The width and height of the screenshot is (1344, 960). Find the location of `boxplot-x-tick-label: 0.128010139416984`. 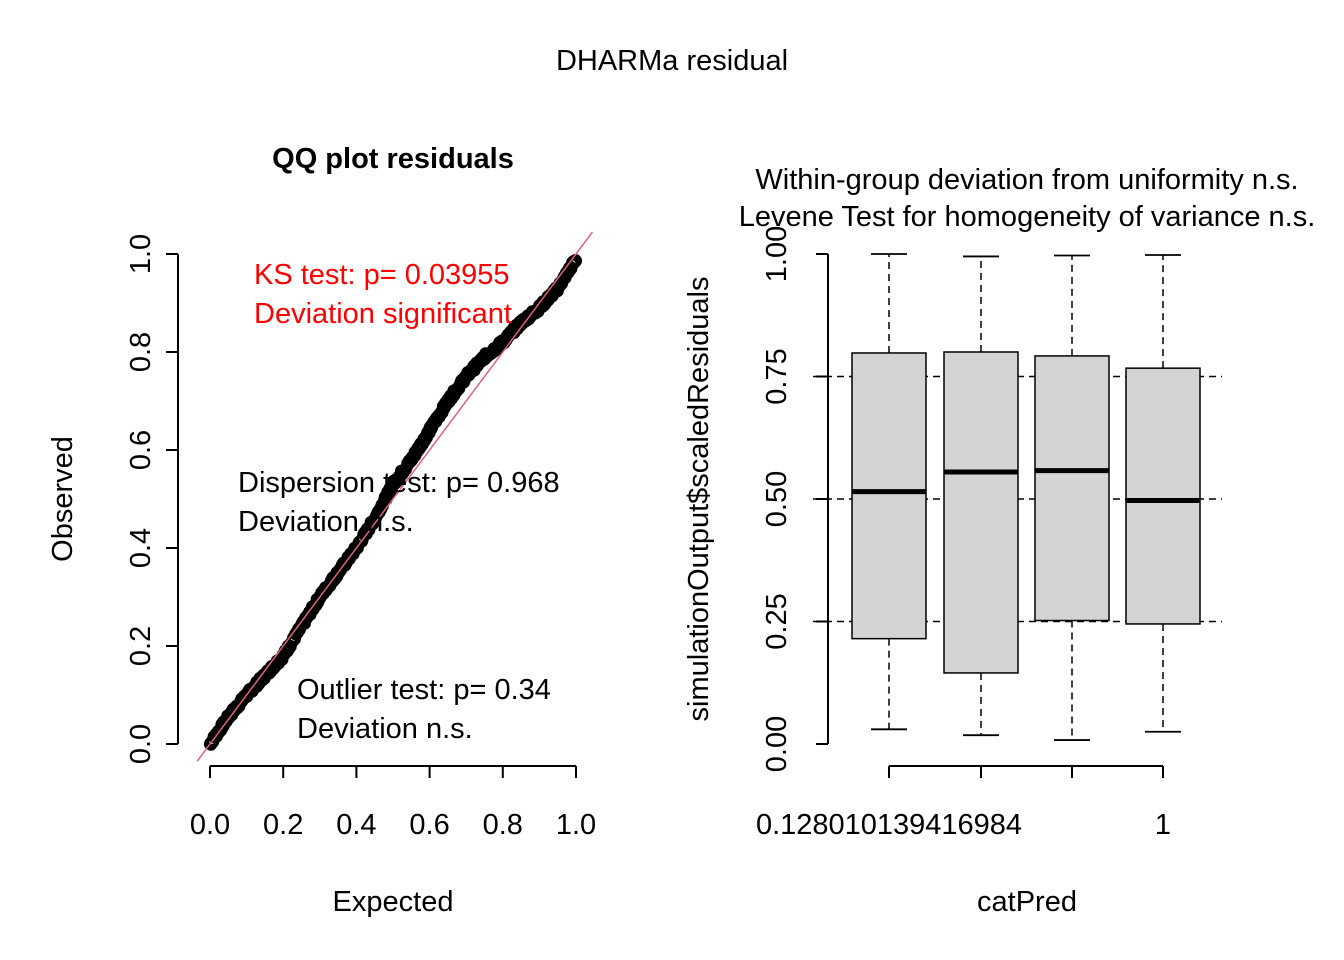

boxplot-x-tick-label: 0.128010139416984 is located at coordinates (889, 825).